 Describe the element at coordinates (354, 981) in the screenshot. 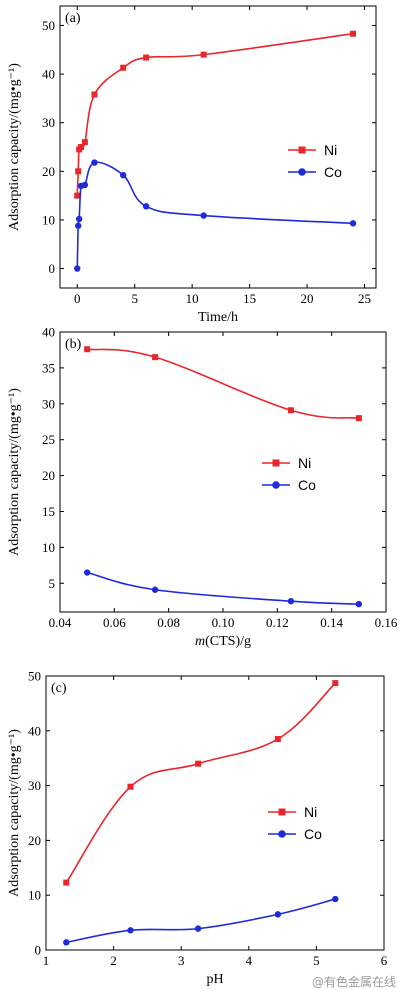

I see `watermark-text: @有色金属在线` at that location.